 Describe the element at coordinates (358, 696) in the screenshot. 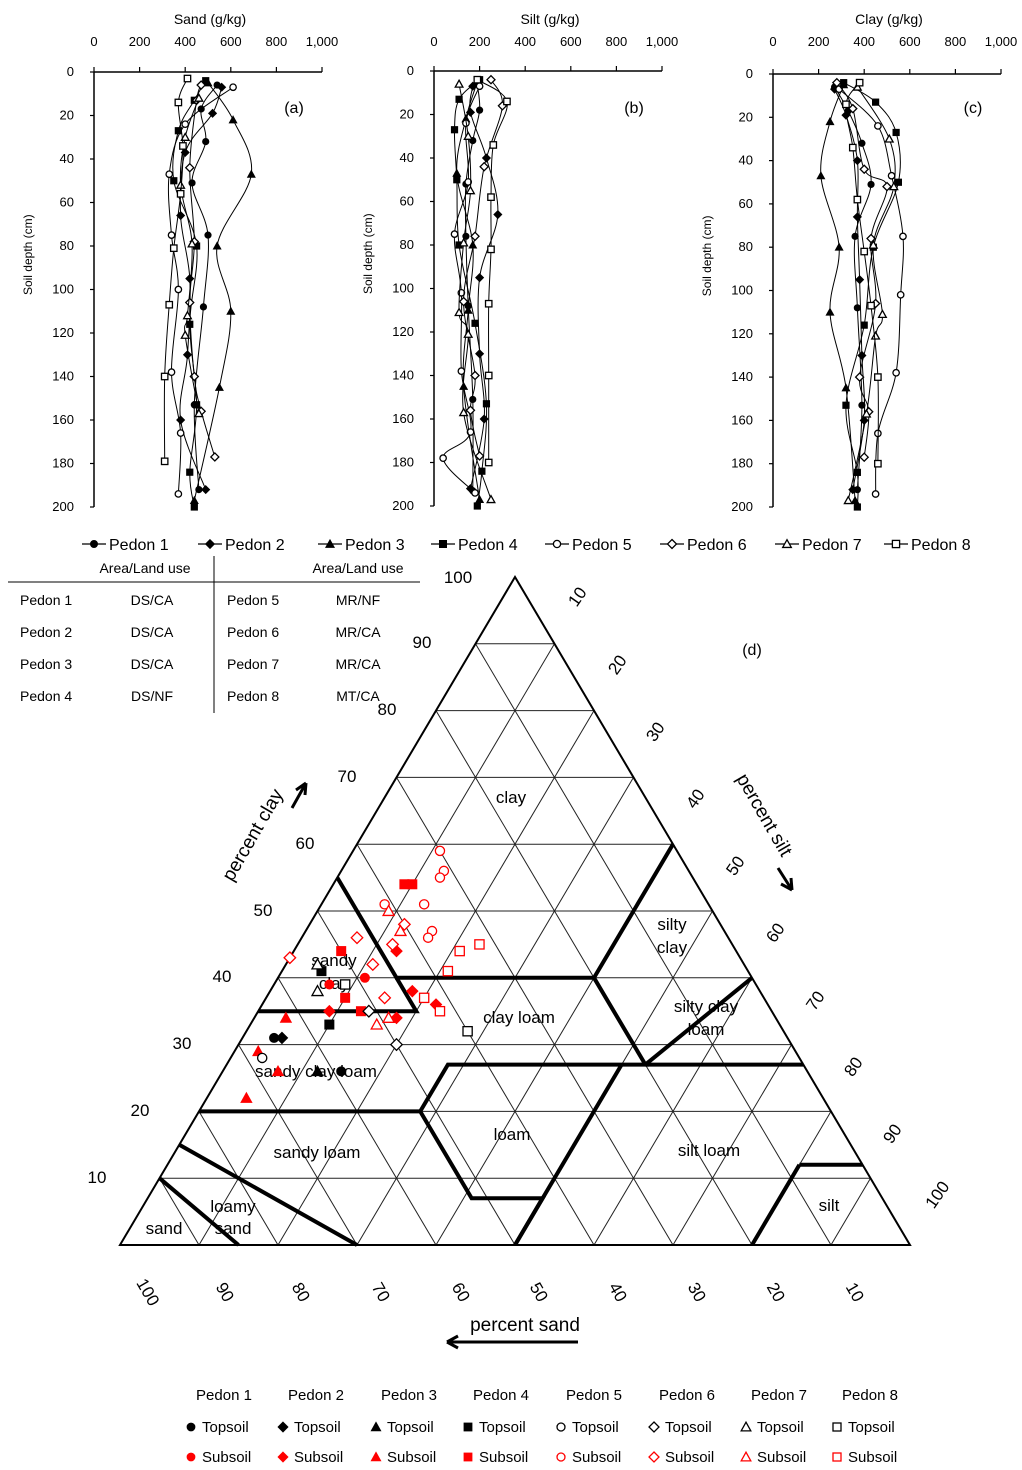

I see `table-land-use: MT/CA` at that location.